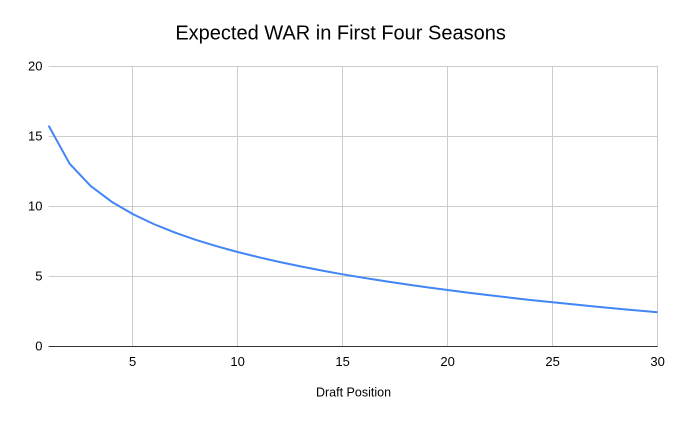  Describe the element at coordinates (657, 361) in the screenshot. I see `svg-text: 30` at that location.